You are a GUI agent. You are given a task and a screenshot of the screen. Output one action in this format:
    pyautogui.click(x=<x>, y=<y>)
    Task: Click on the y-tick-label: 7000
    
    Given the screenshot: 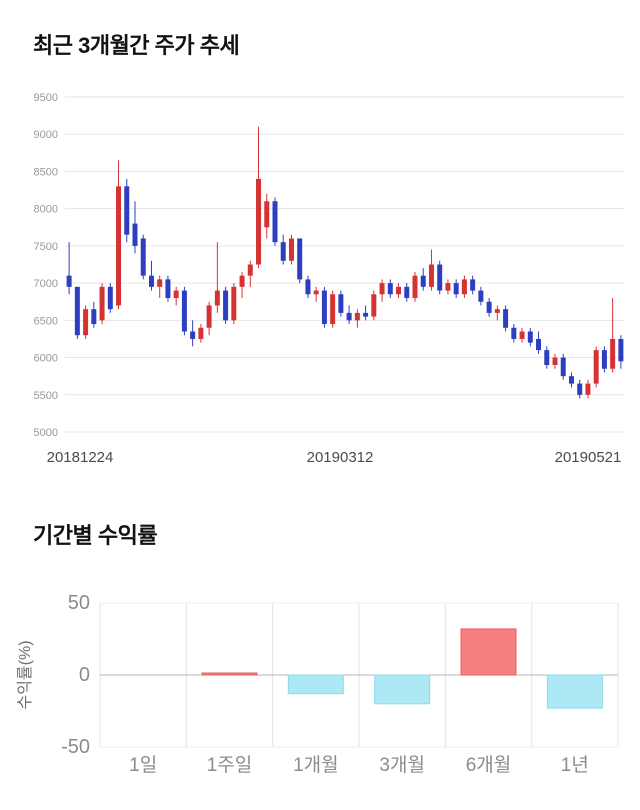 What is the action you would take?
    pyautogui.click(x=46, y=284)
    